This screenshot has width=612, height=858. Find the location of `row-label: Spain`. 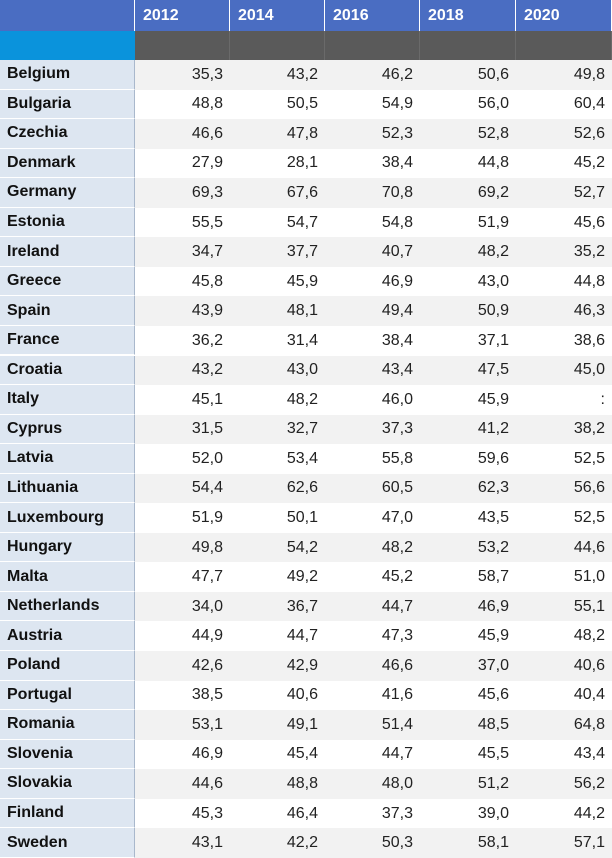

row-label: Spain is located at coordinates (67, 311).